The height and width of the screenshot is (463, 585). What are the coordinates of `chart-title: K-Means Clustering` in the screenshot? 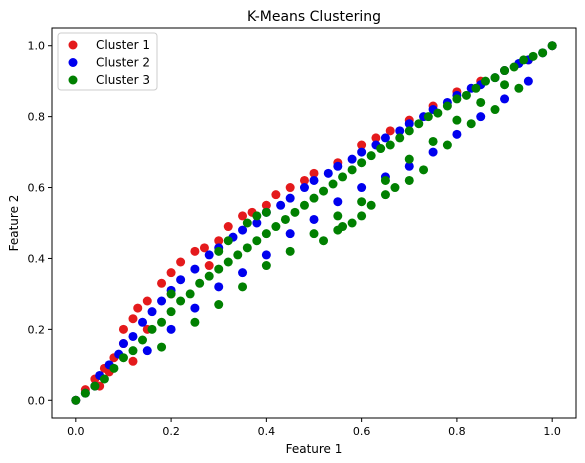 It's located at (314, 17).